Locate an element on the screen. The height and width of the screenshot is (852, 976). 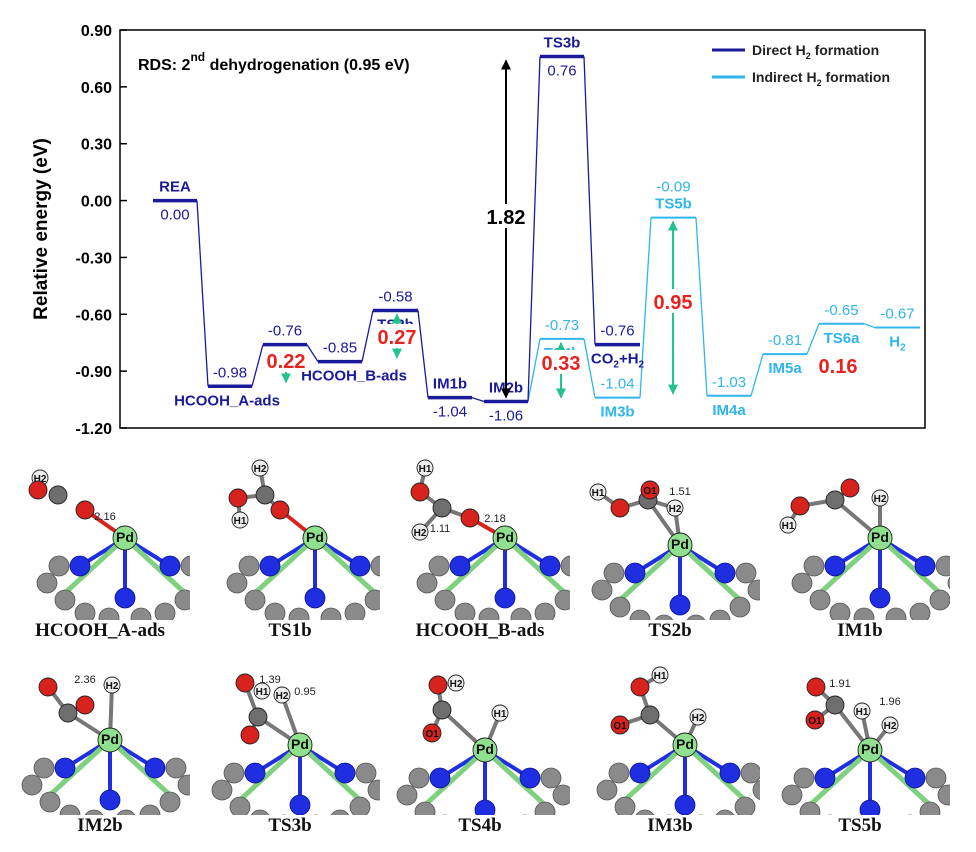
structure-caption: TS4b is located at coordinates (480, 825).